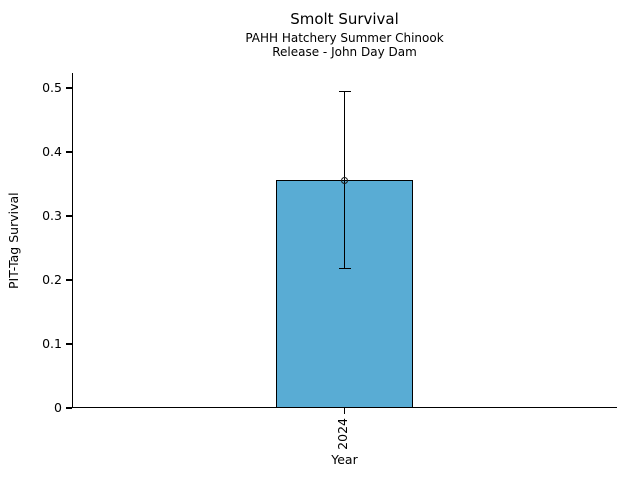  I want to click on x-tick-label: 2024, so click(342, 434).